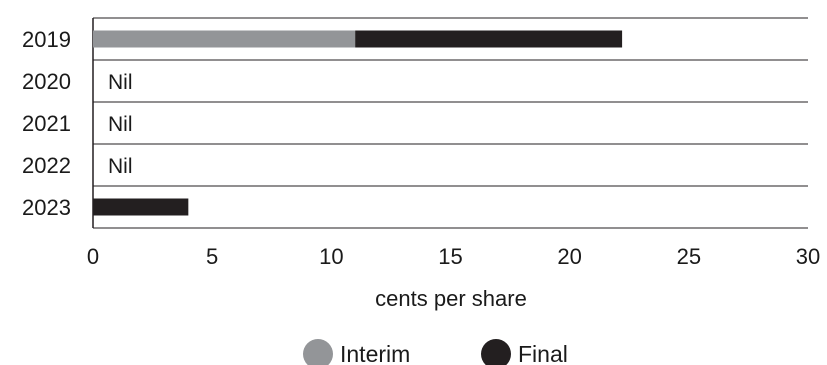  What do you see at coordinates (141, 207) in the screenshot?
I see `bar-final-2023` at bounding box center [141, 207].